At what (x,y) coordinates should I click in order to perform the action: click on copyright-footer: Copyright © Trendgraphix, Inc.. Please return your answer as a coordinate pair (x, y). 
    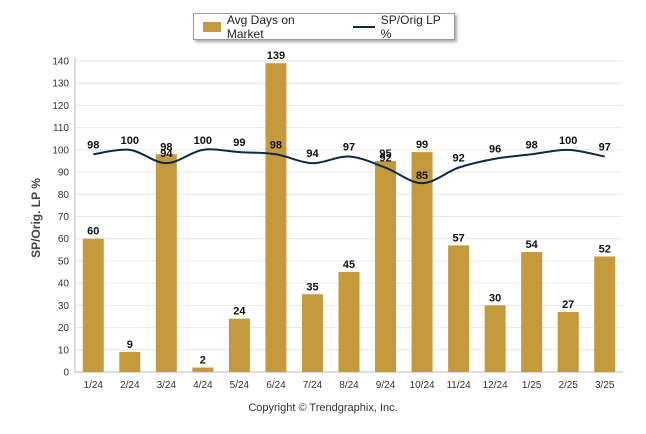
    Looking at the image, I should click on (323, 408).